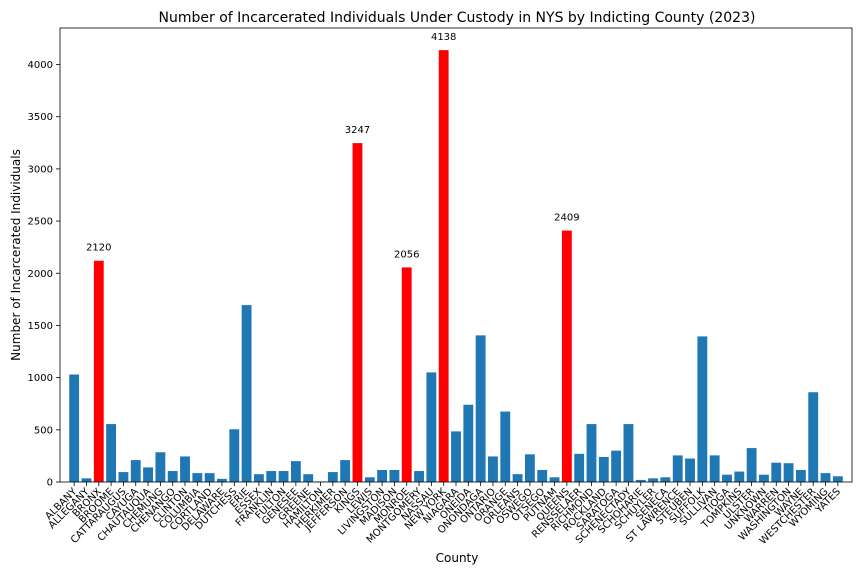 This screenshot has height=576, width=864. What do you see at coordinates (653, 480) in the screenshot?
I see `bar-schuyler` at bounding box center [653, 480].